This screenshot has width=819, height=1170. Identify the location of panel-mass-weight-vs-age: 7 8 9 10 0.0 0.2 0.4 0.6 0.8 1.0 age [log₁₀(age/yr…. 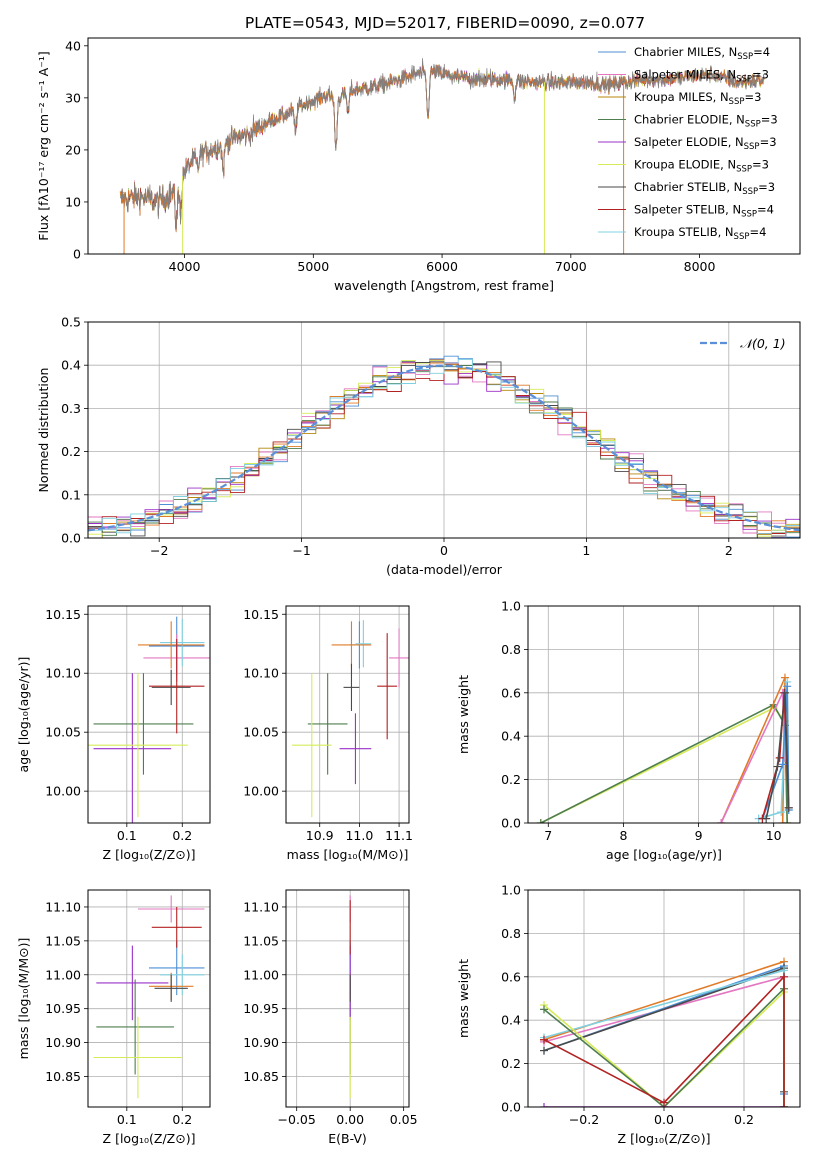
(628, 730).